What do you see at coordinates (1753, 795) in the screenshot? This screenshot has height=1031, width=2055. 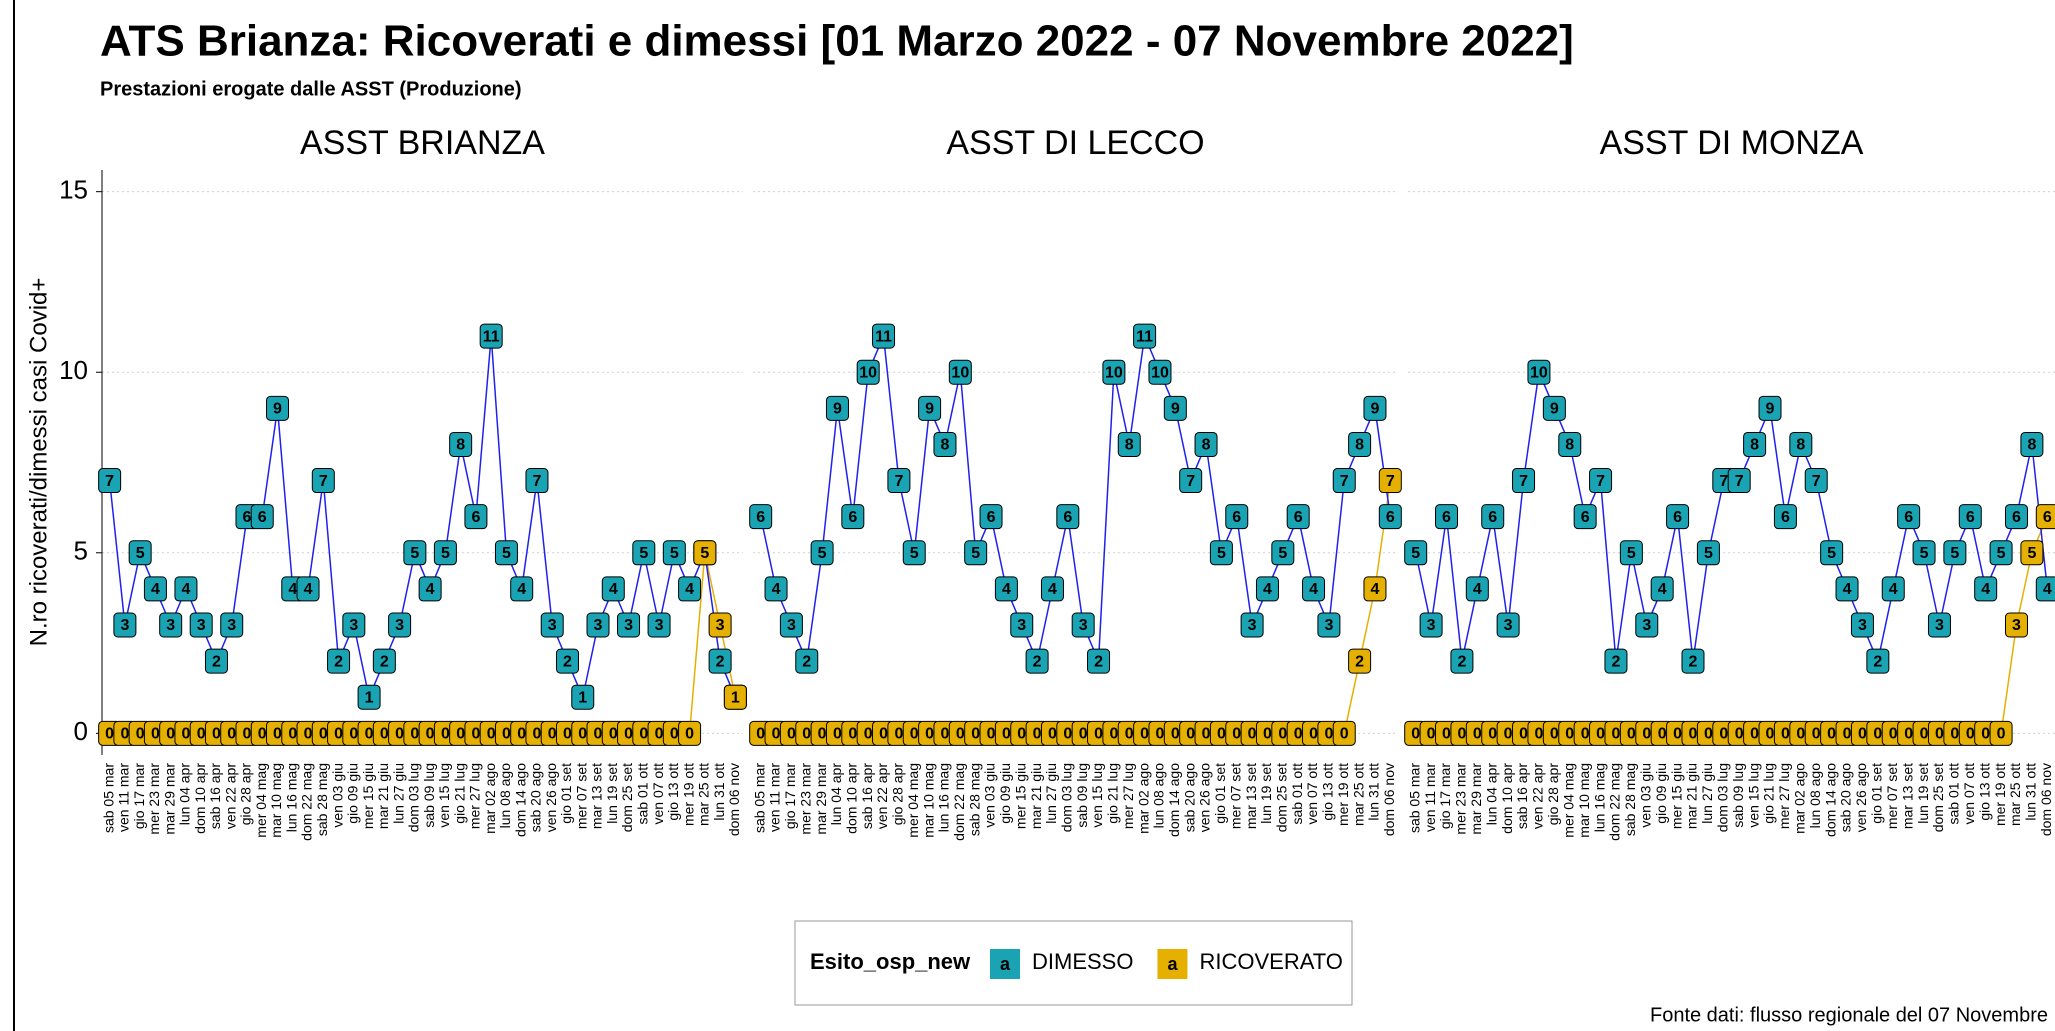 I see `x-tick-label: ven 15 lug` at bounding box center [1753, 795].